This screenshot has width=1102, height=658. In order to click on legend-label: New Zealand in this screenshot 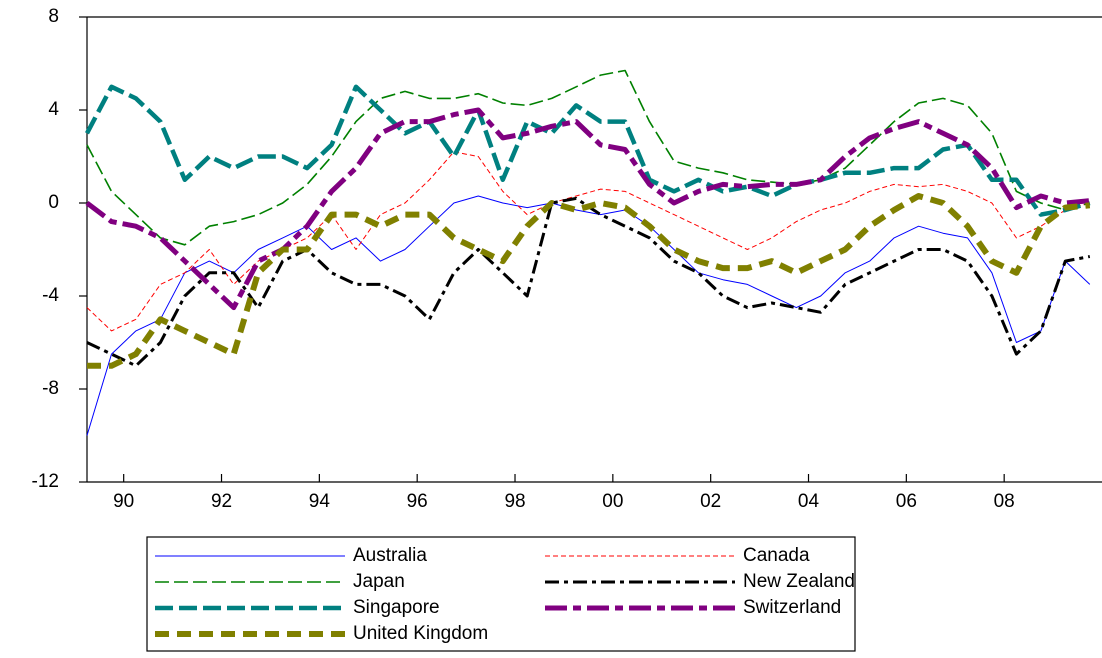, I will do `click(799, 581)`.